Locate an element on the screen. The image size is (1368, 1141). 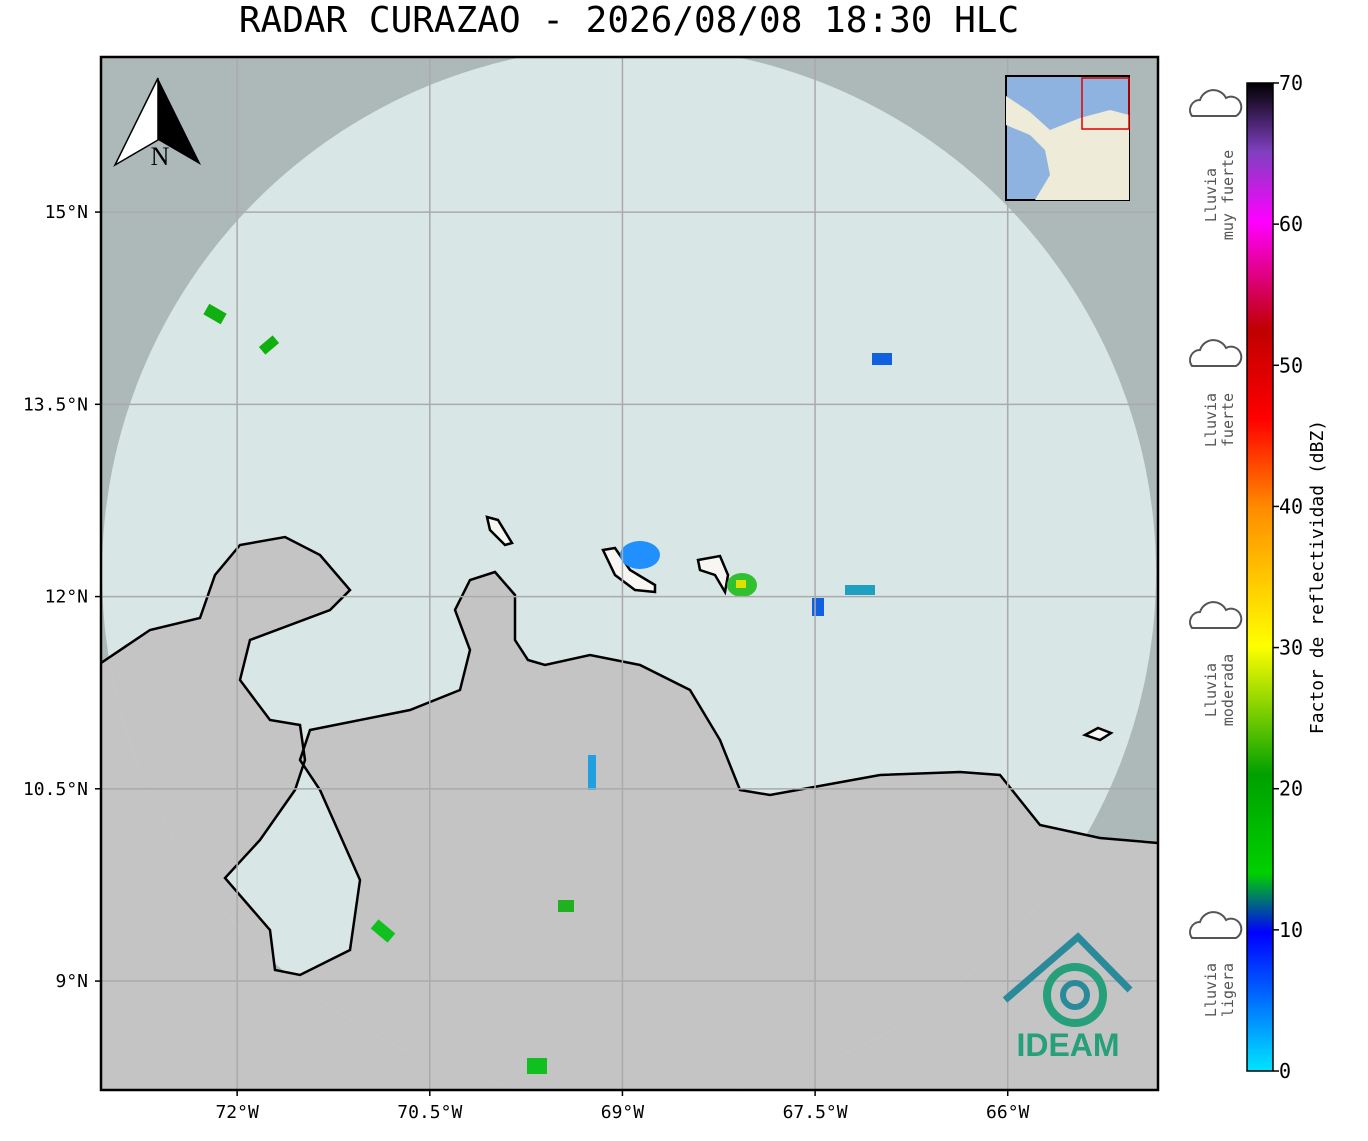
lon-tick-label: 67.5°W is located at coordinates (815, 1112).